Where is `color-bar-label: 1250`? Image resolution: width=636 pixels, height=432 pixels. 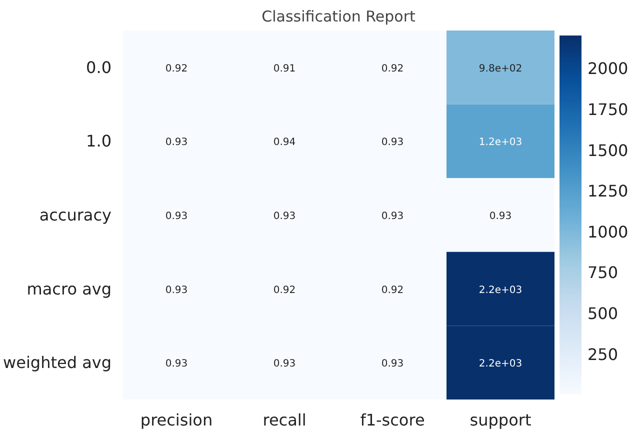 color-bar-label: 1250 is located at coordinates (608, 191).